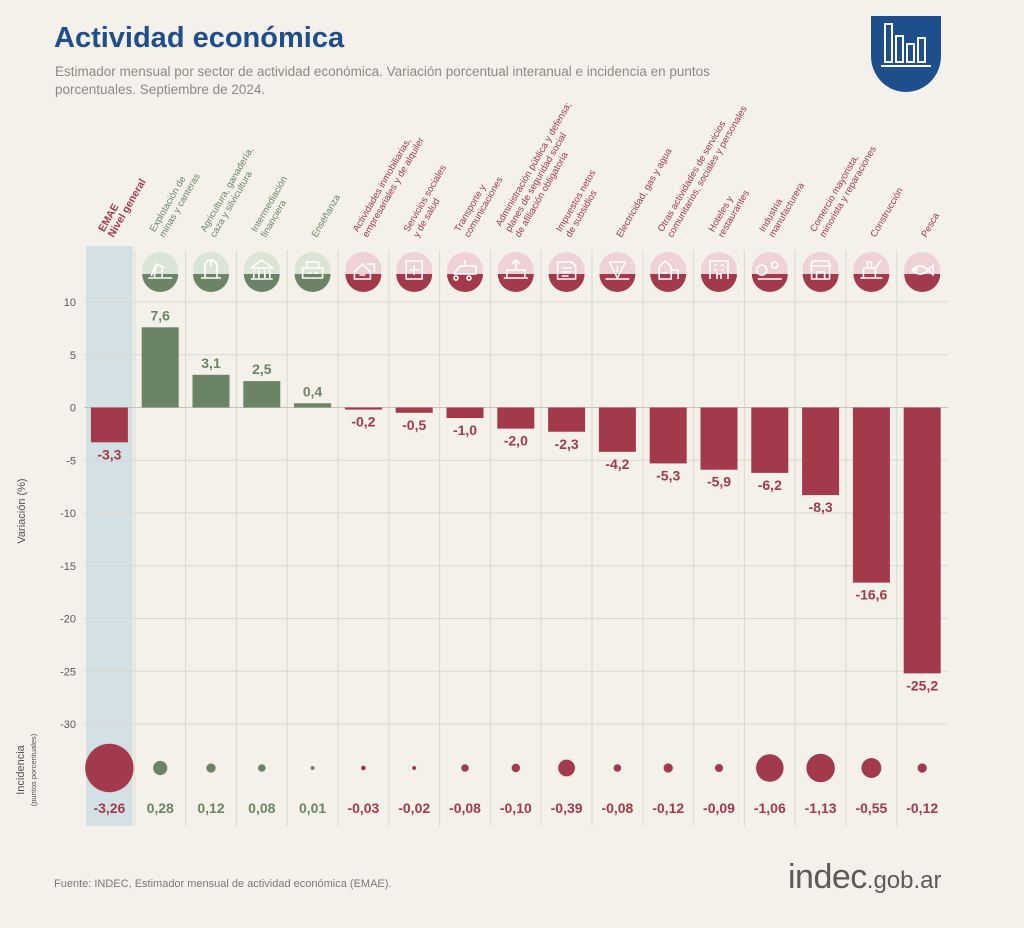  I want to click on value-label: -25,2, so click(922, 685).